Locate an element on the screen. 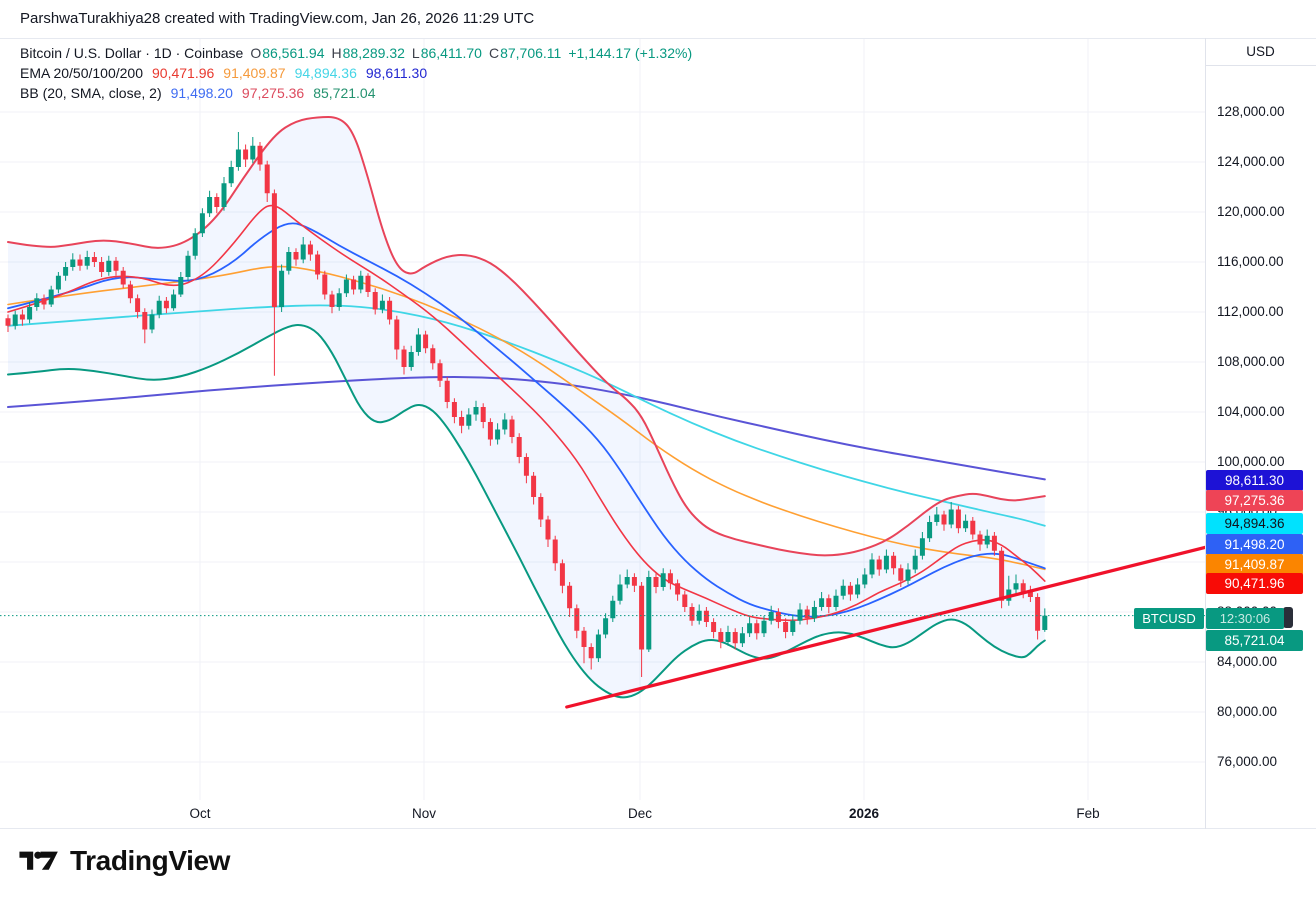 The height and width of the screenshot is (899, 1316). price-tick: 104,000.00 is located at coordinates (1251, 411).